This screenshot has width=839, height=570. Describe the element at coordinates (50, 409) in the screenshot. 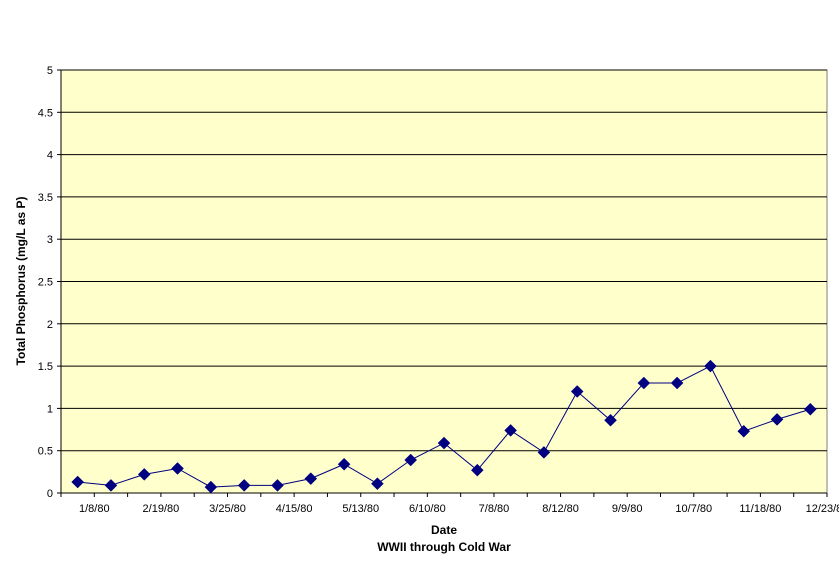

I see `y-tick-label: 1` at that location.